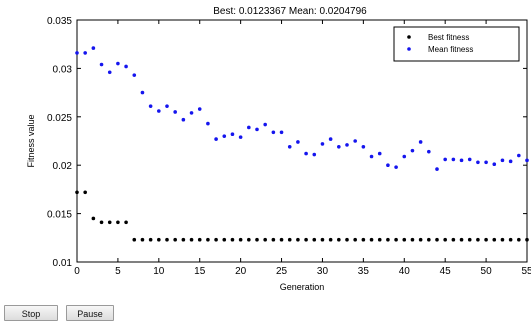 This screenshot has height=323, width=531. Describe the element at coordinates (59, 21) in the screenshot. I see `y-tick-label: 0.035` at that location.